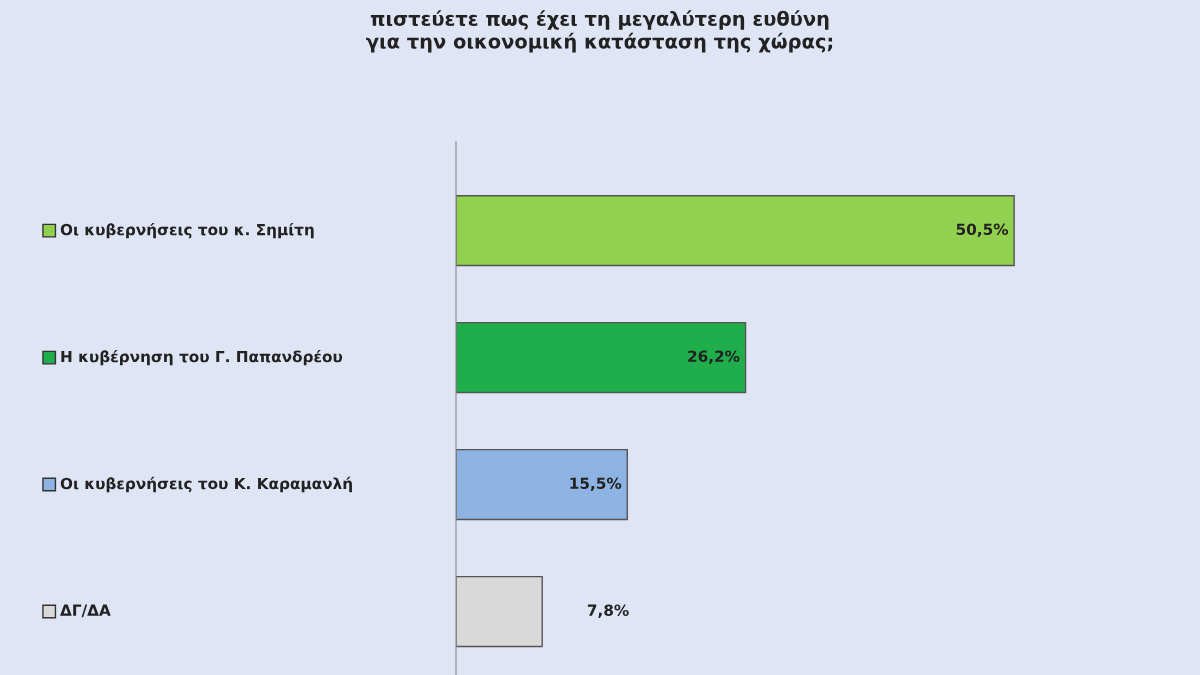  I want to click on data-label: 50,5%, so click(982, 230).